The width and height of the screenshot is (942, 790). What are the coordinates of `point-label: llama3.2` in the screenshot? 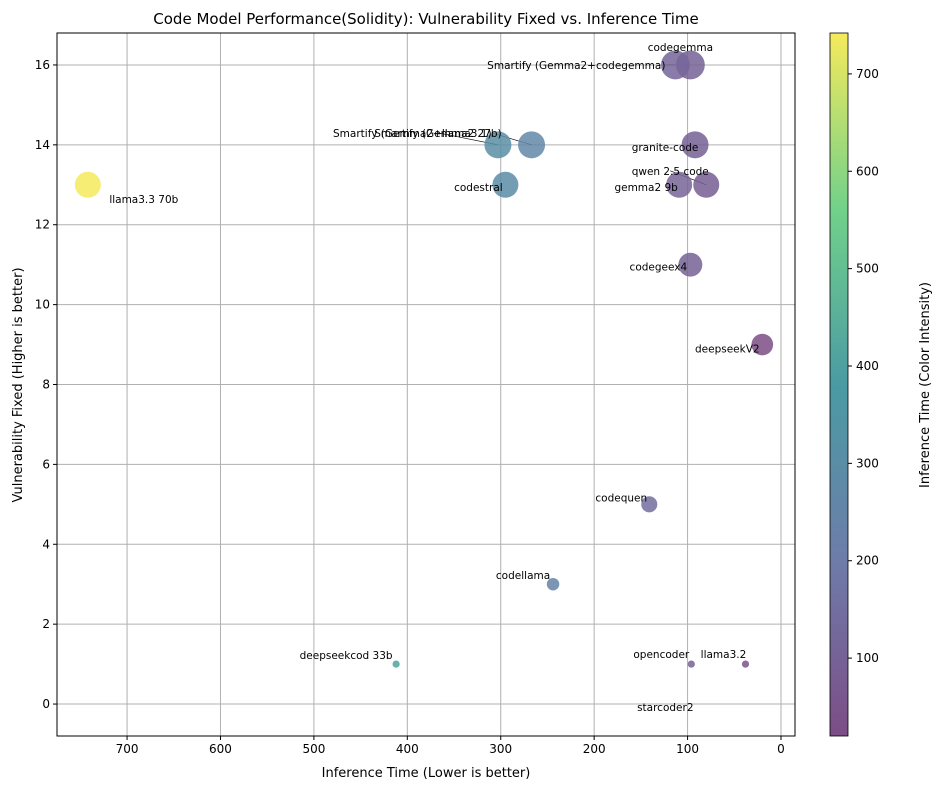 It's located at (724, 655).